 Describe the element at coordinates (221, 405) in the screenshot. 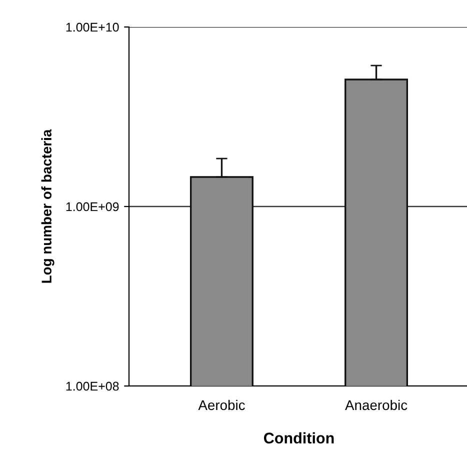

I see `x-tick-label: Aerobic` at that location.